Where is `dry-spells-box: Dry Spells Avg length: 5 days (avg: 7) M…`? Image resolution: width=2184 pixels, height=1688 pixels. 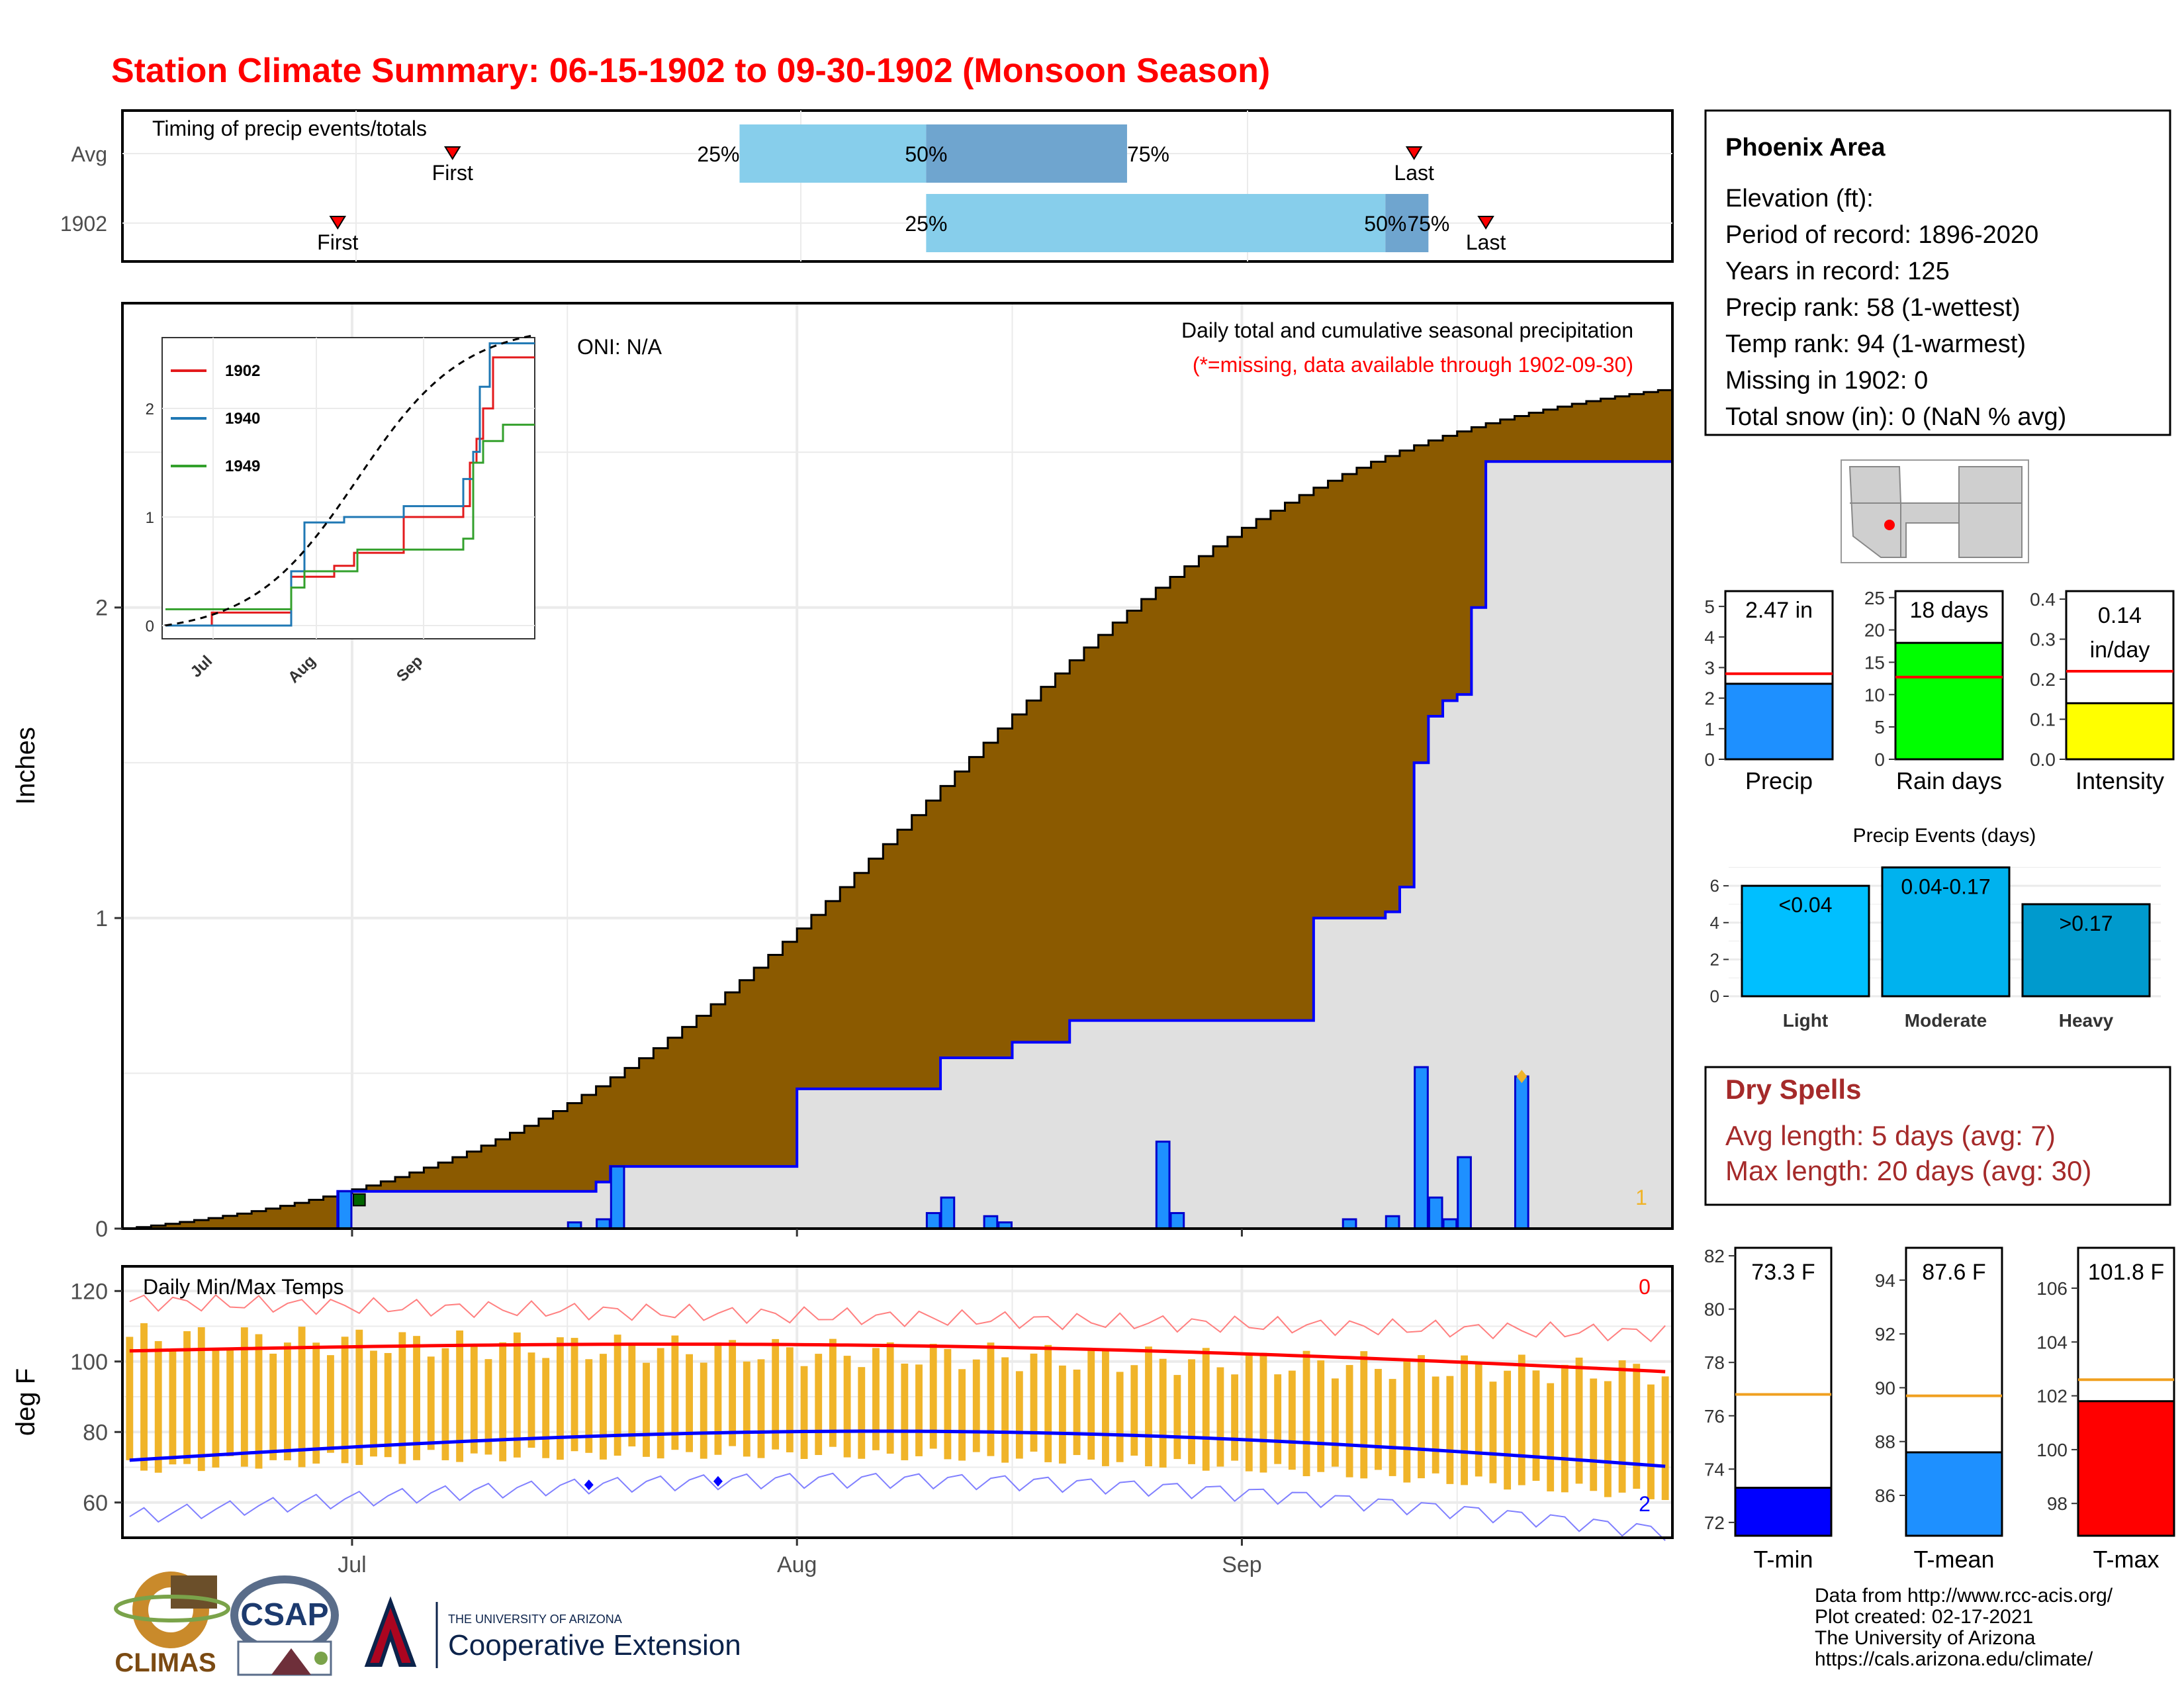 dry-spells-box: Dry Spells Avg length: 5 days (avg: 7) M… is located at coordinates (1937, 1136).